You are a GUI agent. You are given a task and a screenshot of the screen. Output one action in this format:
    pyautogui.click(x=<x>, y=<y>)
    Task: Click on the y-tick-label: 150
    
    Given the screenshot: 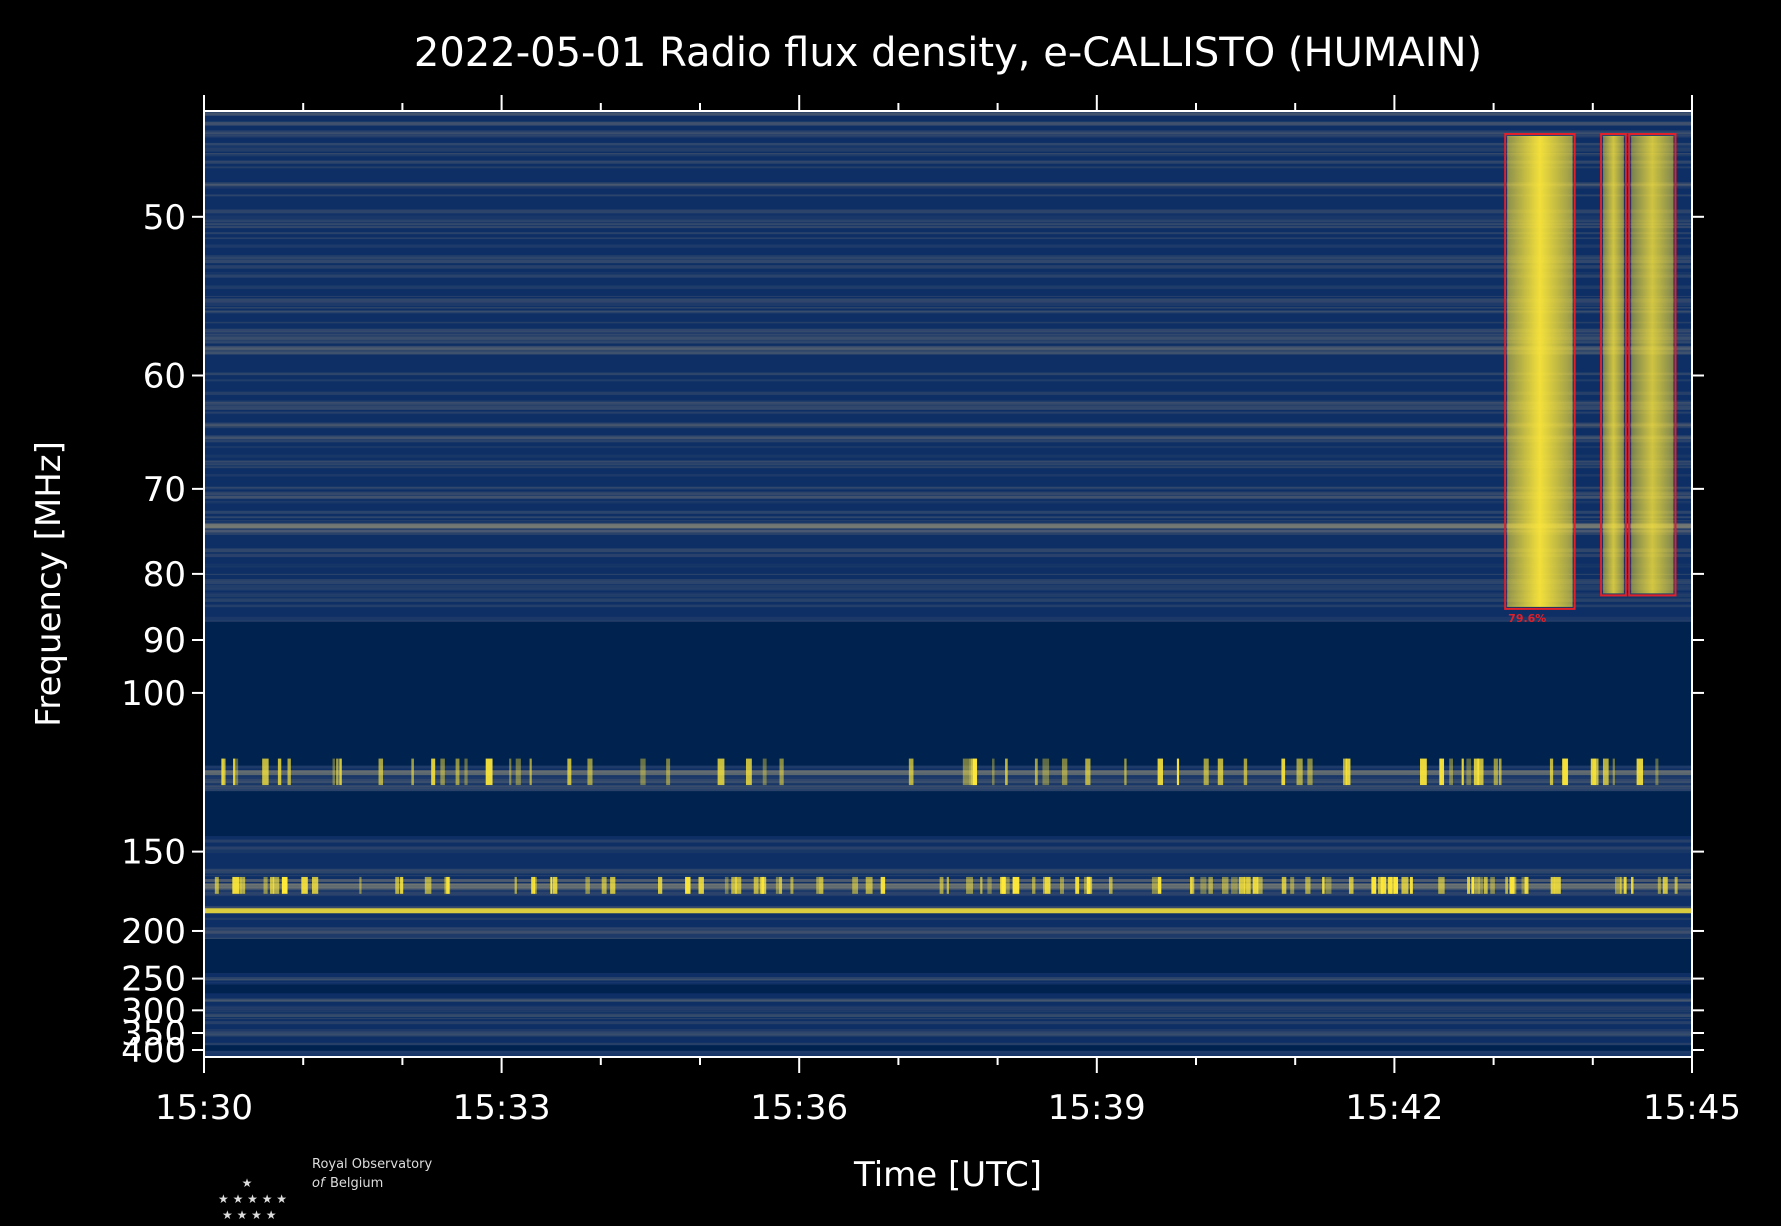 What is the action you would take?
    pyautogui.click(x=153, y=853)
    